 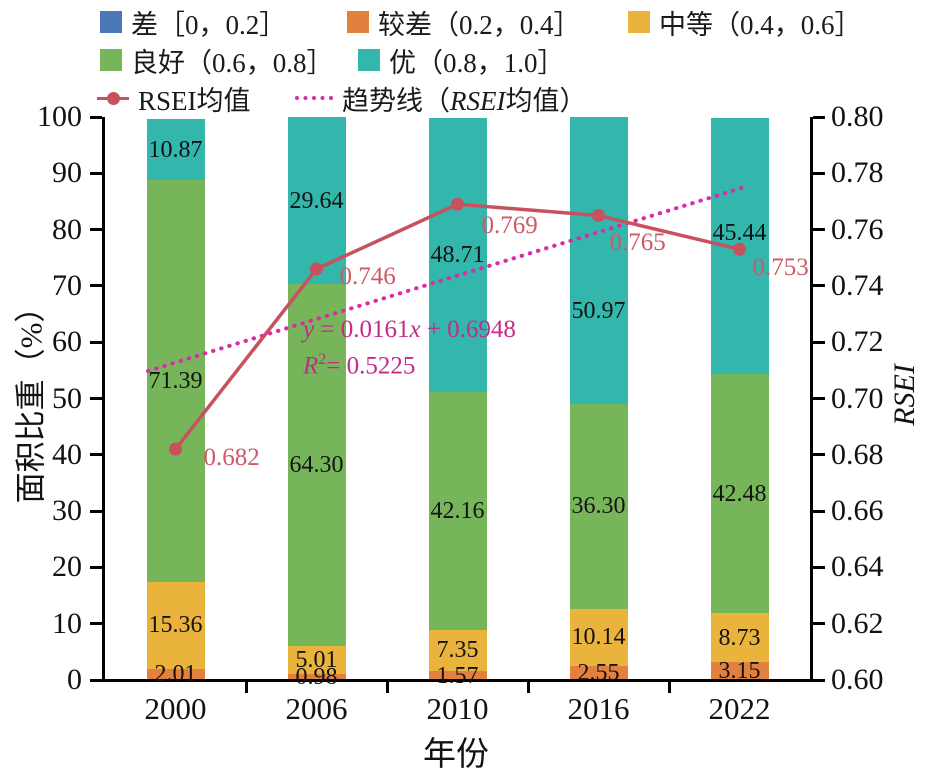 I want to click on dotted-line-marker-icon, so click(x=314, y=98).